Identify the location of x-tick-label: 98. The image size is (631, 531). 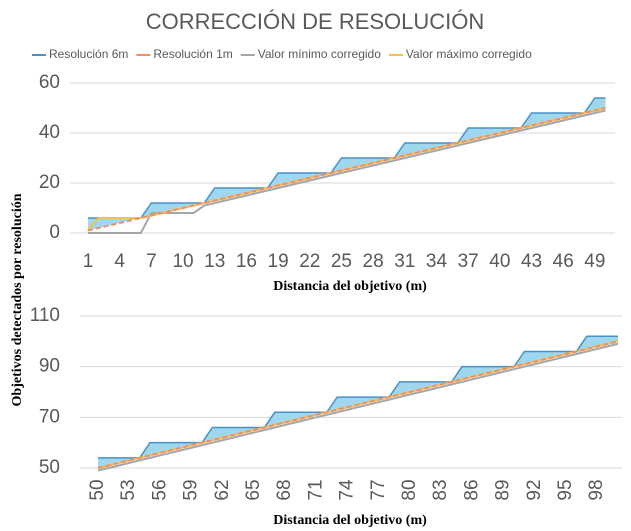
(596, 489).